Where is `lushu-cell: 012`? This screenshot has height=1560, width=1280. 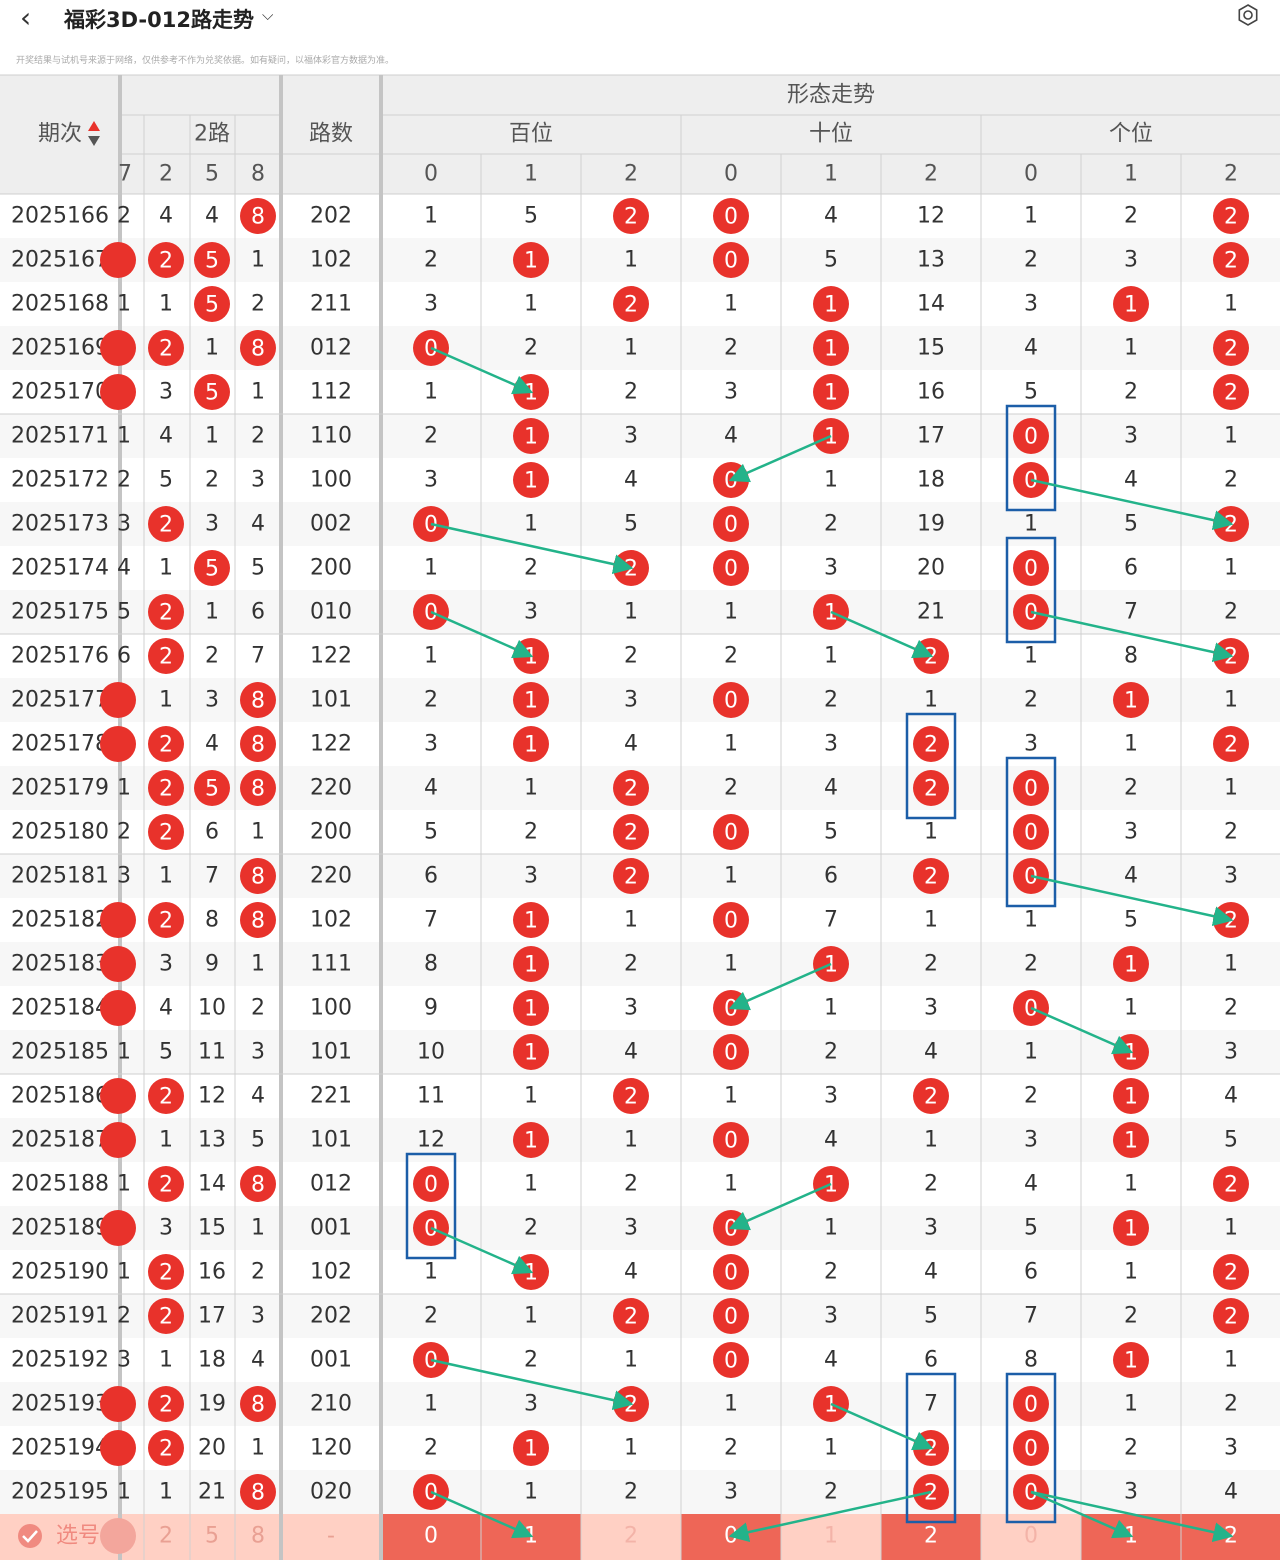
lushu-cell: 012 is located at coordinates (331, 1184).